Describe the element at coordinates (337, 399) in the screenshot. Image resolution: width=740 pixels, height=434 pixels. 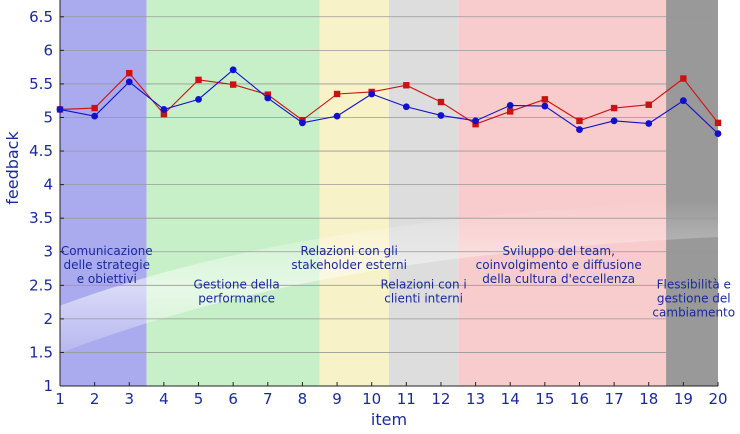
I see `x-tick-label: 9` at that location.